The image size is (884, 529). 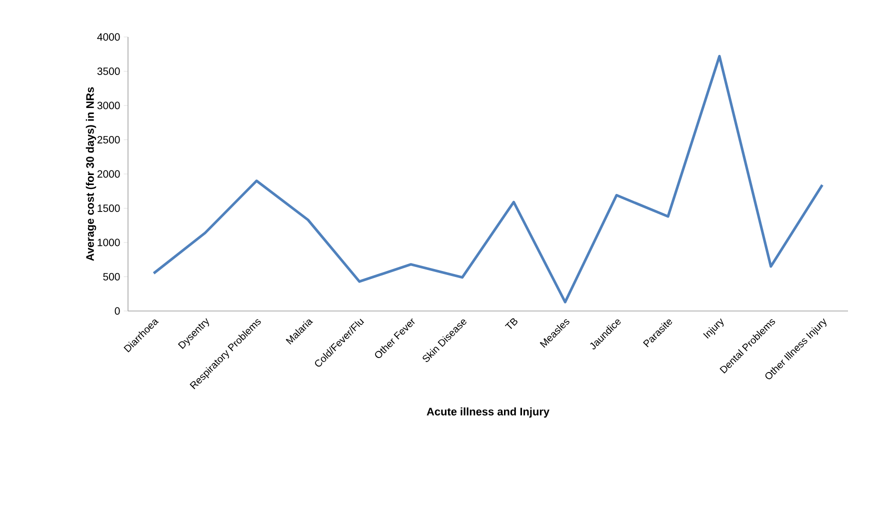 I want to click on y-tick-label: 3000, so click(x=108, y=106).